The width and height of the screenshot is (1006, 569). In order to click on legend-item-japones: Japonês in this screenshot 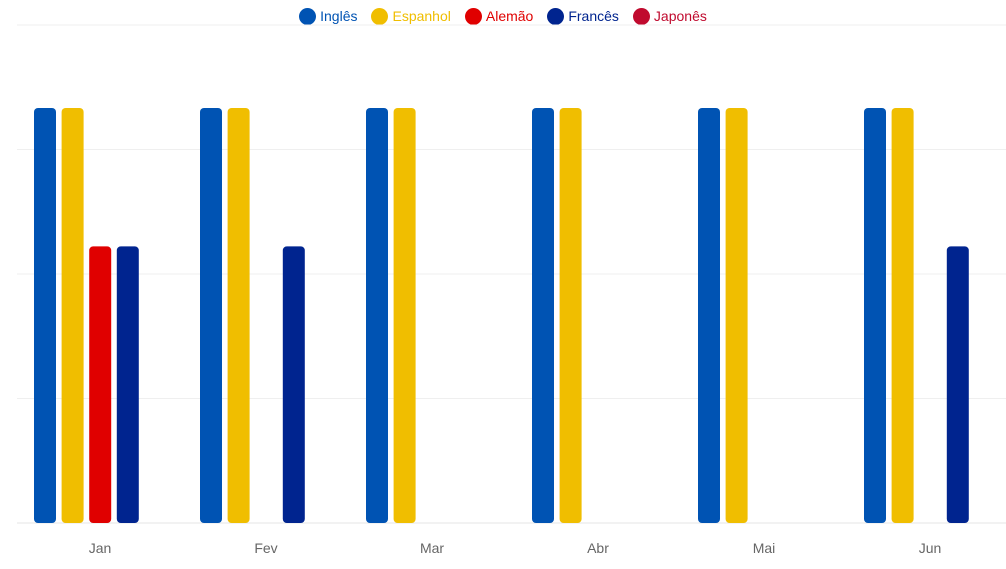, I will do `click(669, 16)`.